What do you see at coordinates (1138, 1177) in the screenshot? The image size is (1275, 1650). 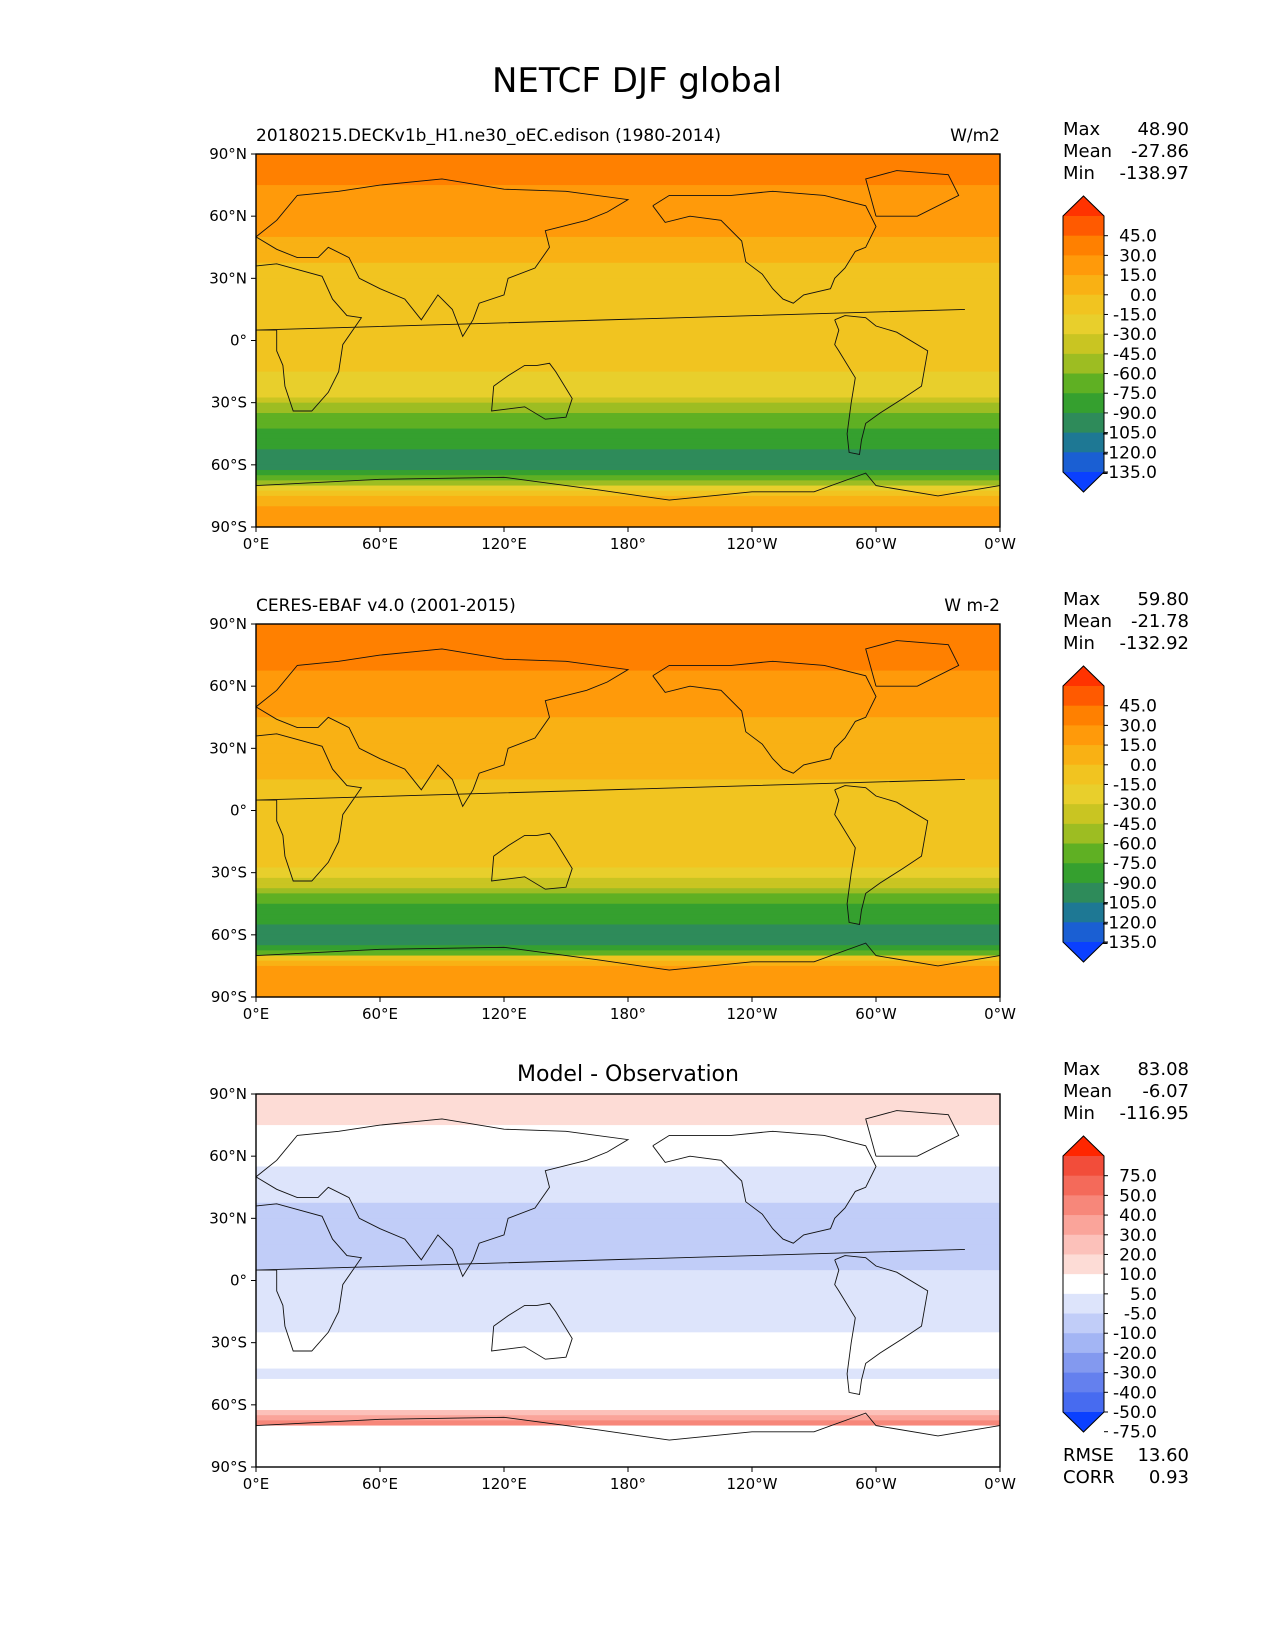 I see `colorbar-label: 75.0` at bounding box center [1138, 1177].